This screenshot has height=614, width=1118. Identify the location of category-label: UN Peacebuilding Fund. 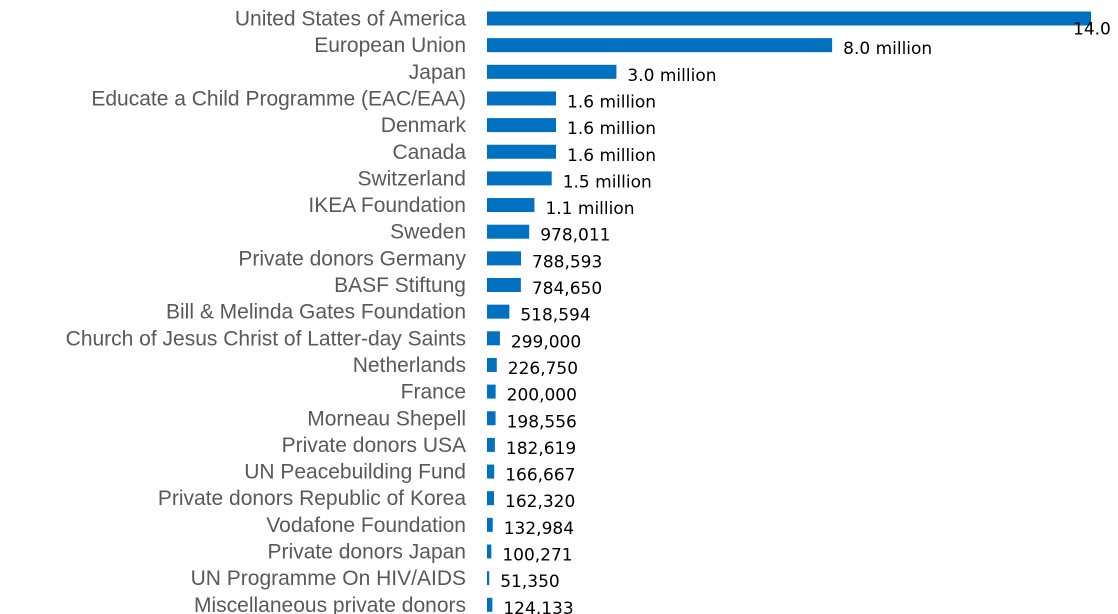
(355, 472).